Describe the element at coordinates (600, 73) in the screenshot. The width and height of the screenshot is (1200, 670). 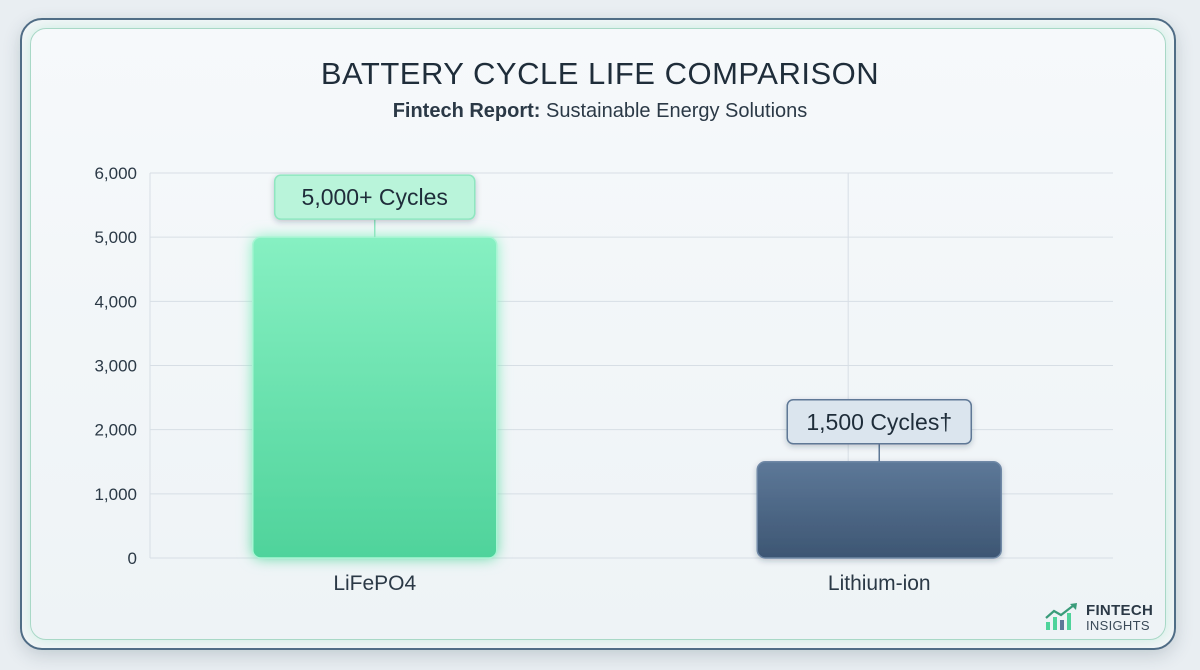
I see `chart-title: BATTERY CYCLE LIFE COMPARISON` at that location.